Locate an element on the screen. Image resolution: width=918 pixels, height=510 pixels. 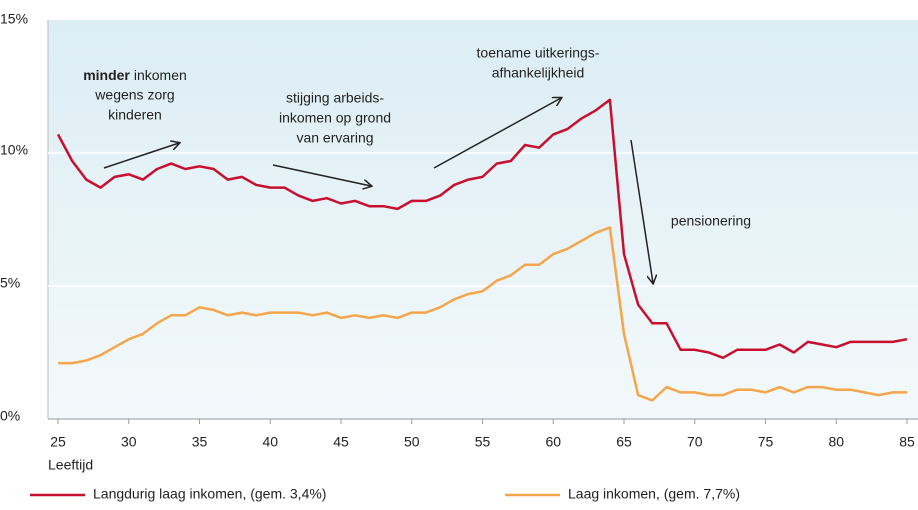
annotation-text: inkomen is located at coordinates (160, 75).